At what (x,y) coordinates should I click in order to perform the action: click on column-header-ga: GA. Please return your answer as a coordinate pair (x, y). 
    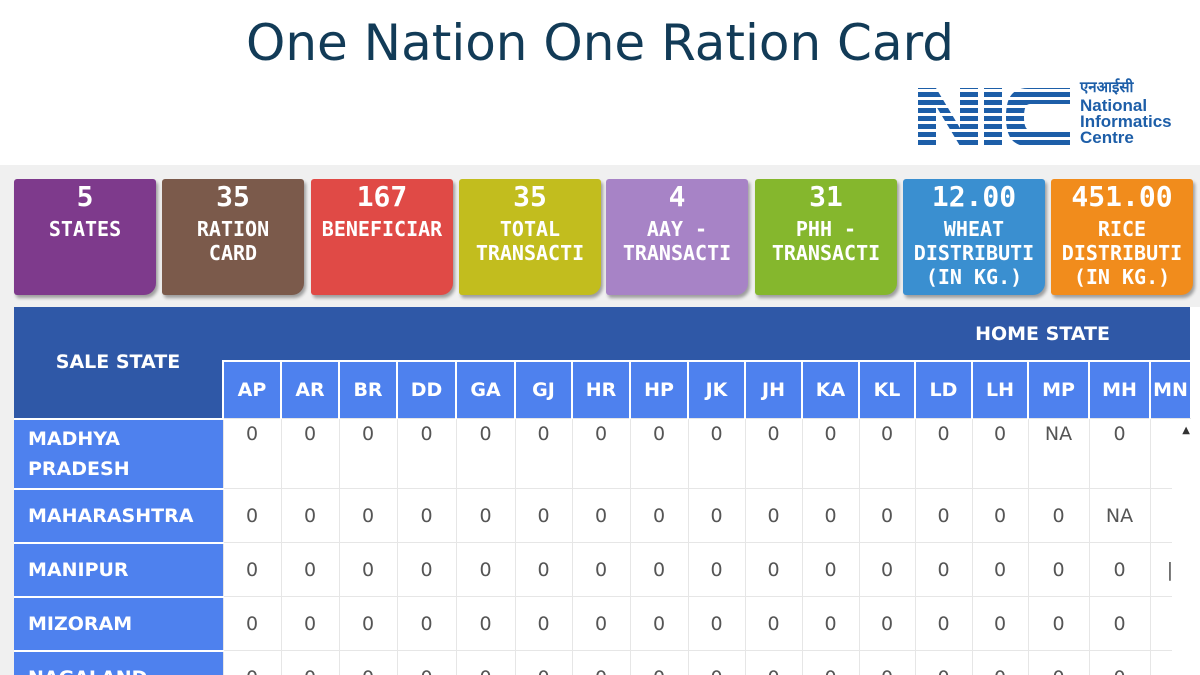
    Looking at the image, I should click on (485, 390).